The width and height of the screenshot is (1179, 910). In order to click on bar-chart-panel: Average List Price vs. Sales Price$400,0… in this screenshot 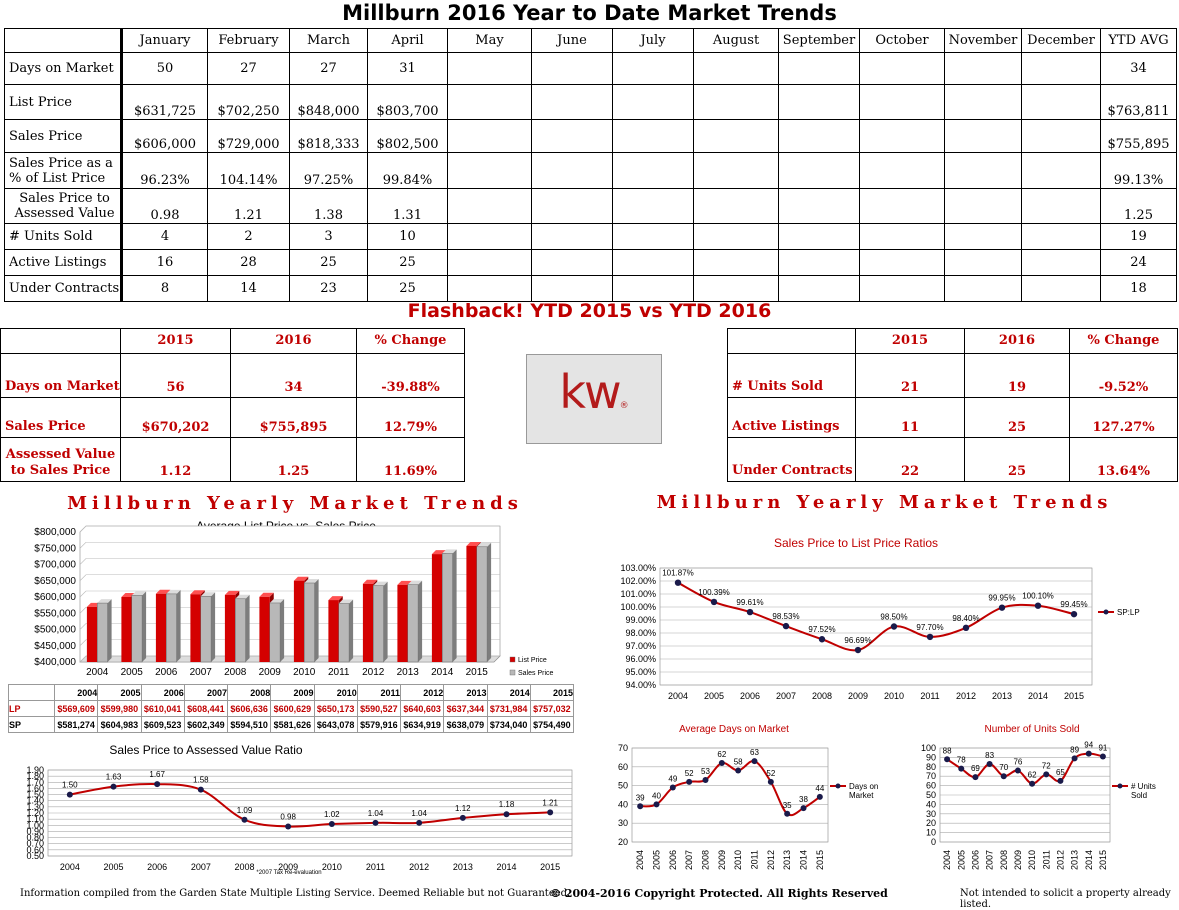, I will do `click(291, 600)`.